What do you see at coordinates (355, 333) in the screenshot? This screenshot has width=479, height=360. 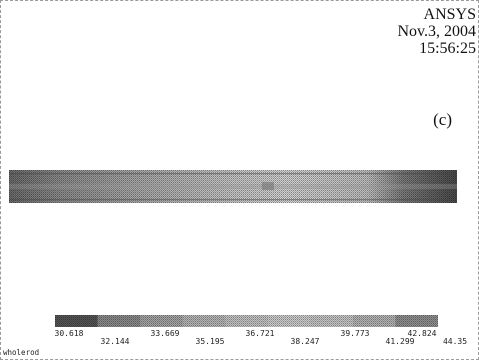 I see `legend-tick-7: 39.773` at bounding box center [355, 333].